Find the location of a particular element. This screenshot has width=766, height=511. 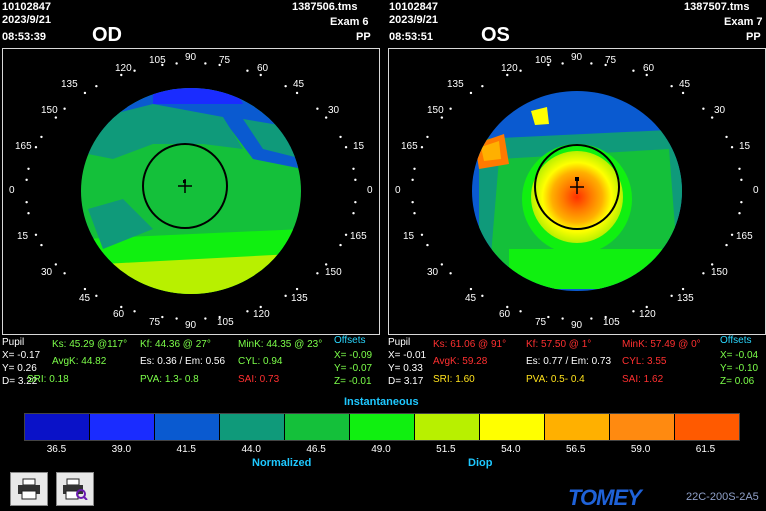

os-axis-60: 60 is located at coordinates (649, 68).